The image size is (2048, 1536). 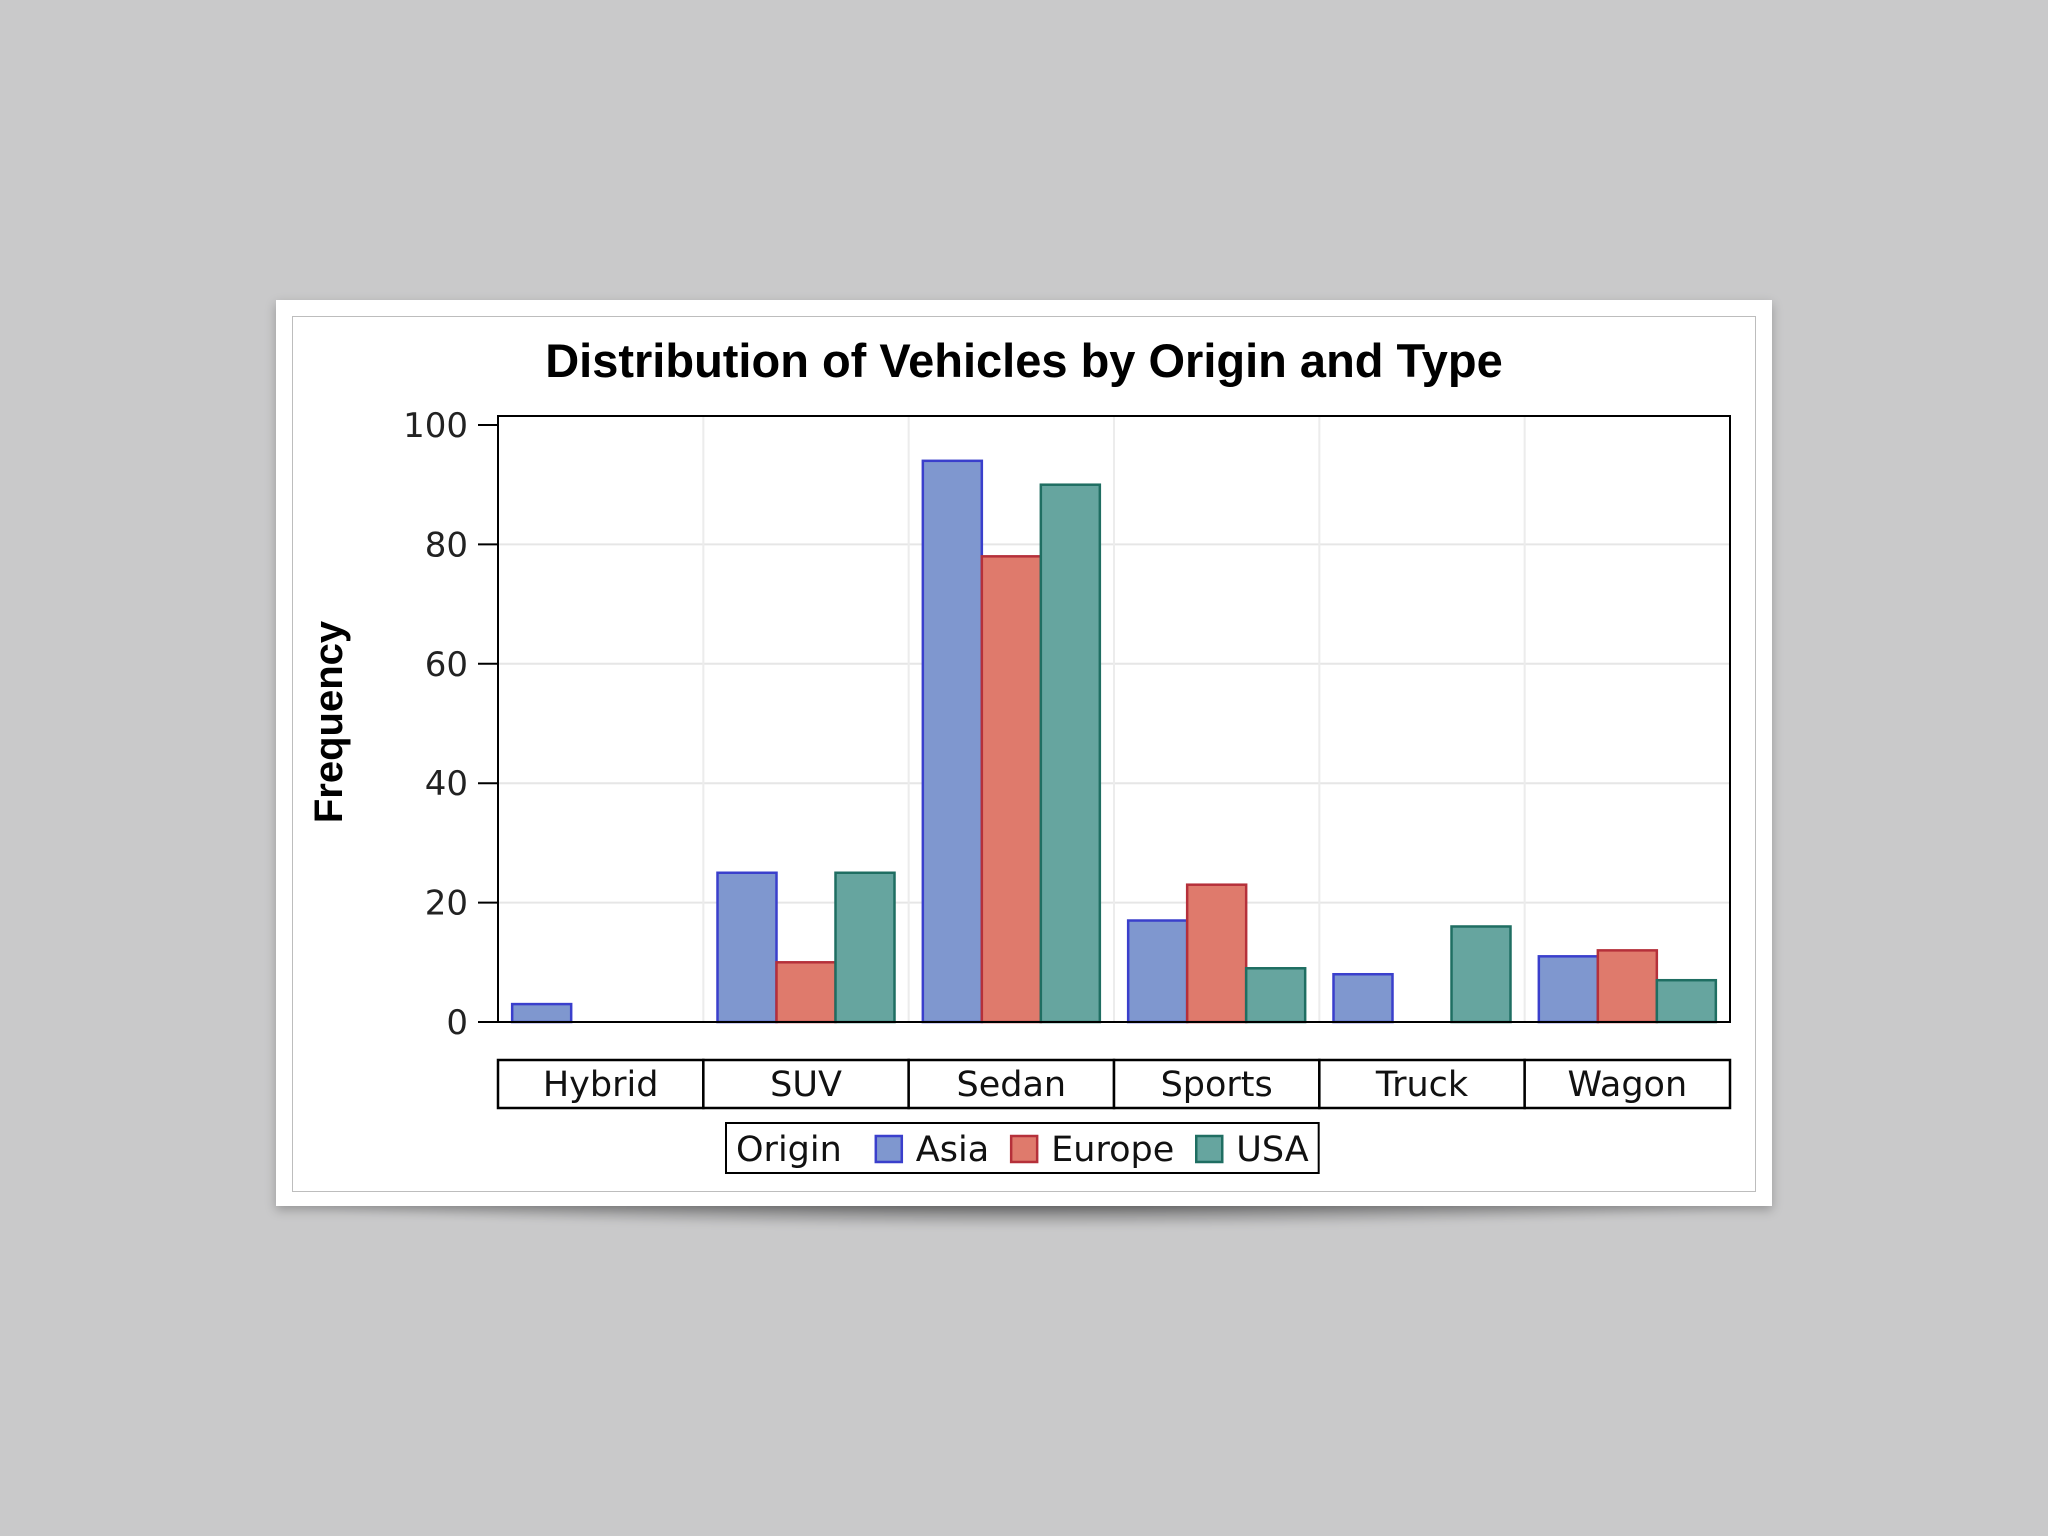 I want to click on bar-europe-wagon, so click(x=1627, y=986).